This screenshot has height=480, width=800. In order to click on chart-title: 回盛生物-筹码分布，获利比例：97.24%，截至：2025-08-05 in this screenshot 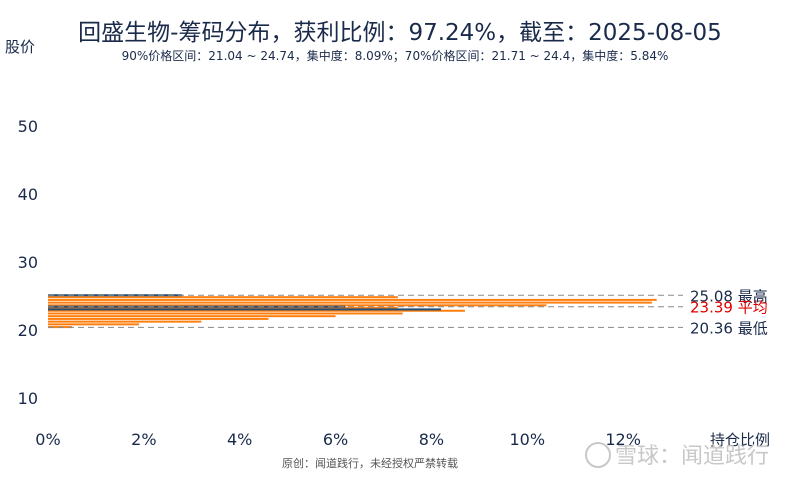, I will do `click(400, 33)`.